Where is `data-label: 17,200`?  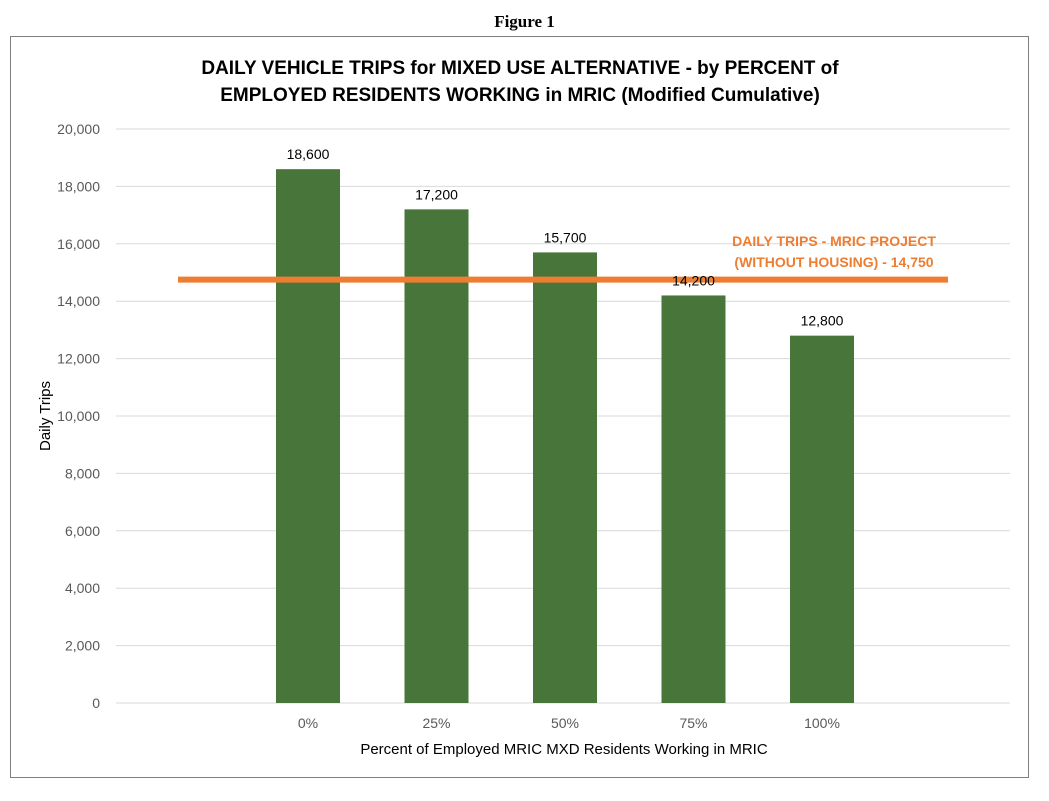
data-label: 17,200 is located at coordinates (436, 194).